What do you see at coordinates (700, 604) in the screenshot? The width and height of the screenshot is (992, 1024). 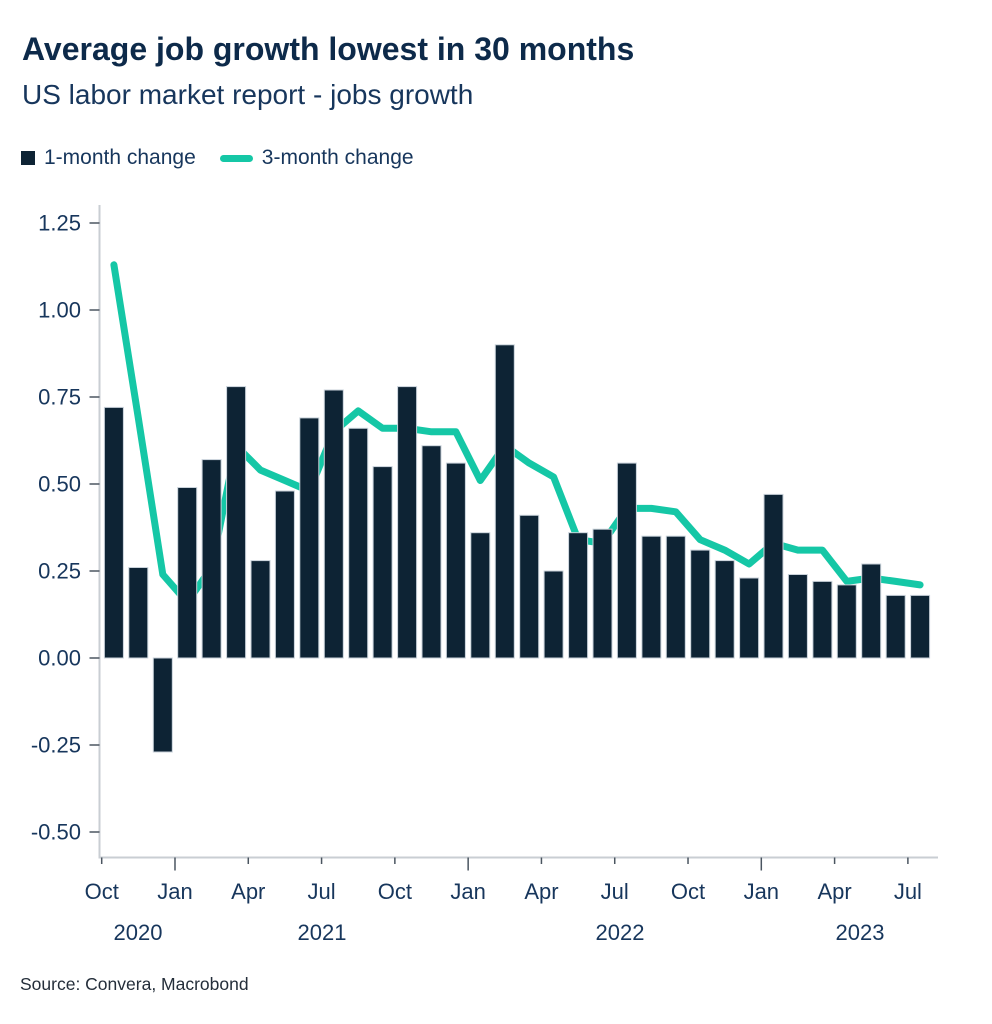 I see `bar-oct-2022` at bounding box center [700, 604].